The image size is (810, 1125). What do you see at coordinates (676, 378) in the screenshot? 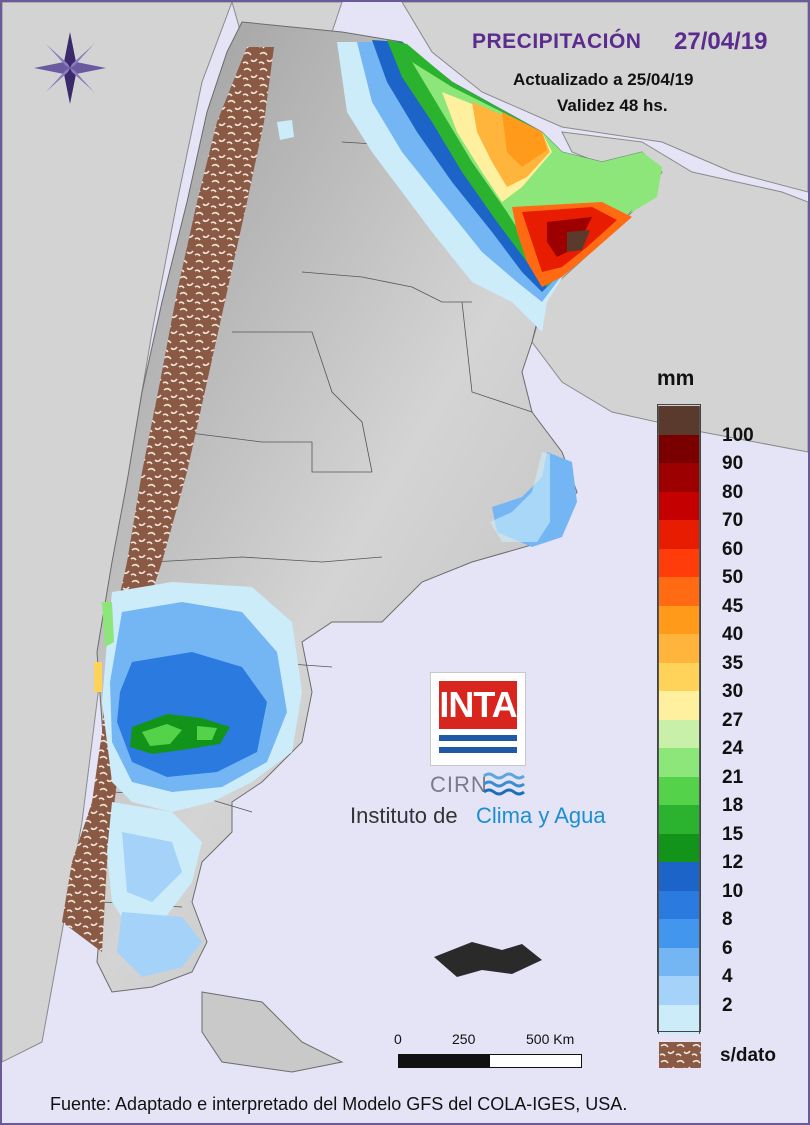
I see `legend-unit: mm` at bounding box center [676, 378].